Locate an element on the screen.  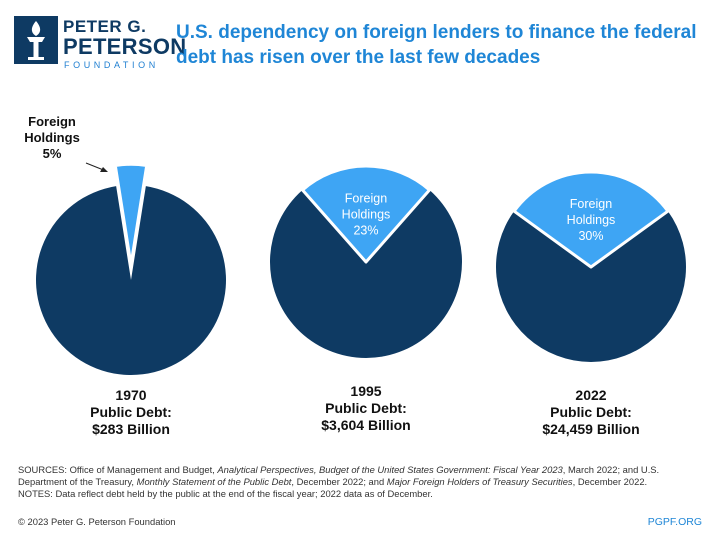
pie-slice-foreign-2022 is located at coordinates (591, 219).